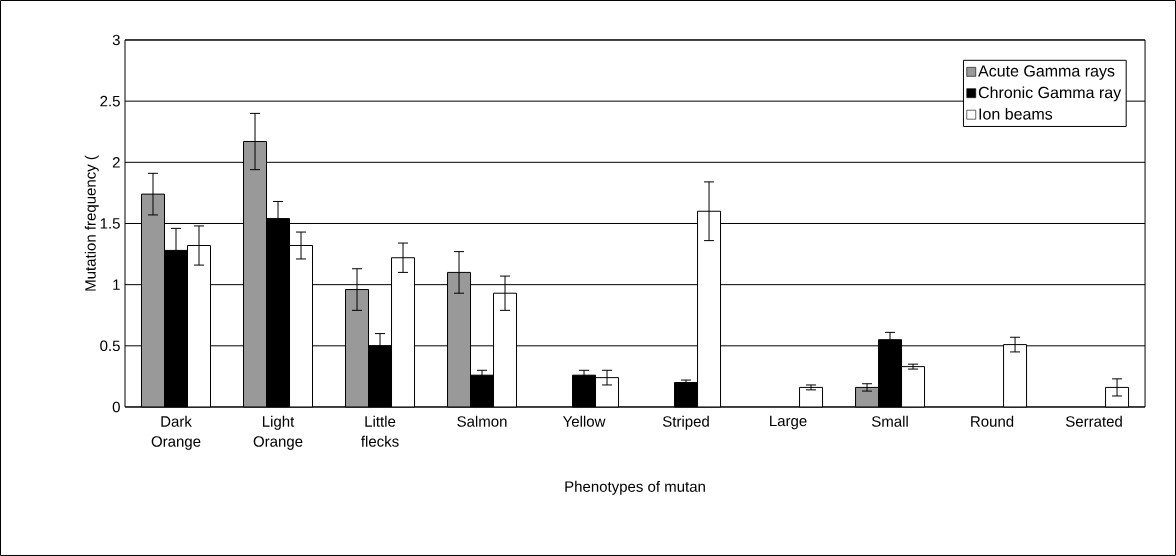 Image resolution: width=1176 pixels, height=556 pixels. What do you see at coordinates (91, 223) in the screenshot?
I see `y-axis-title: Mutation frequency (` at bounding box center [91, 223].